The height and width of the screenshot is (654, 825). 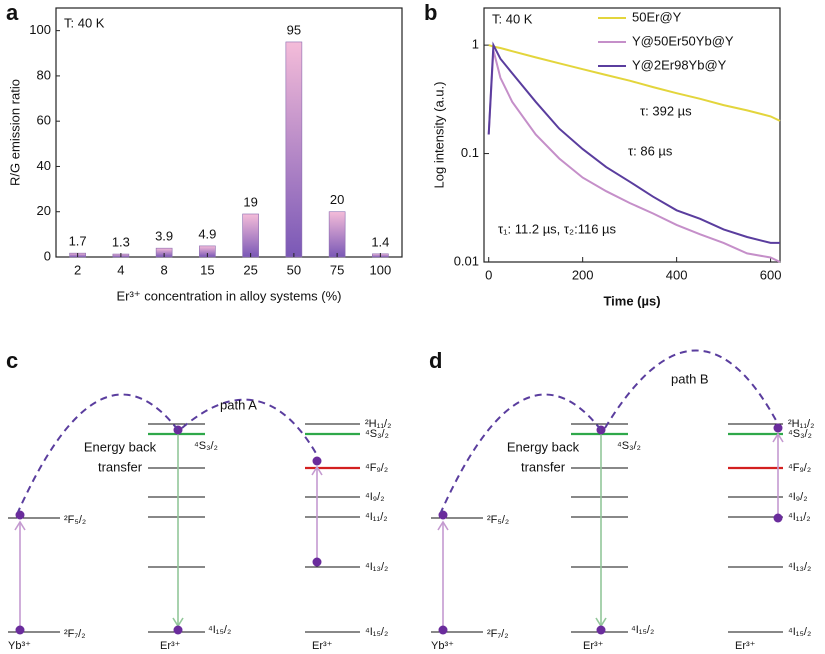 What do you see at coordinates (228, 295) in the screenshot?
I see `x-axis-label: Er³⁺ concentration in alloy systems (%)` at bounding box center [228, 295].